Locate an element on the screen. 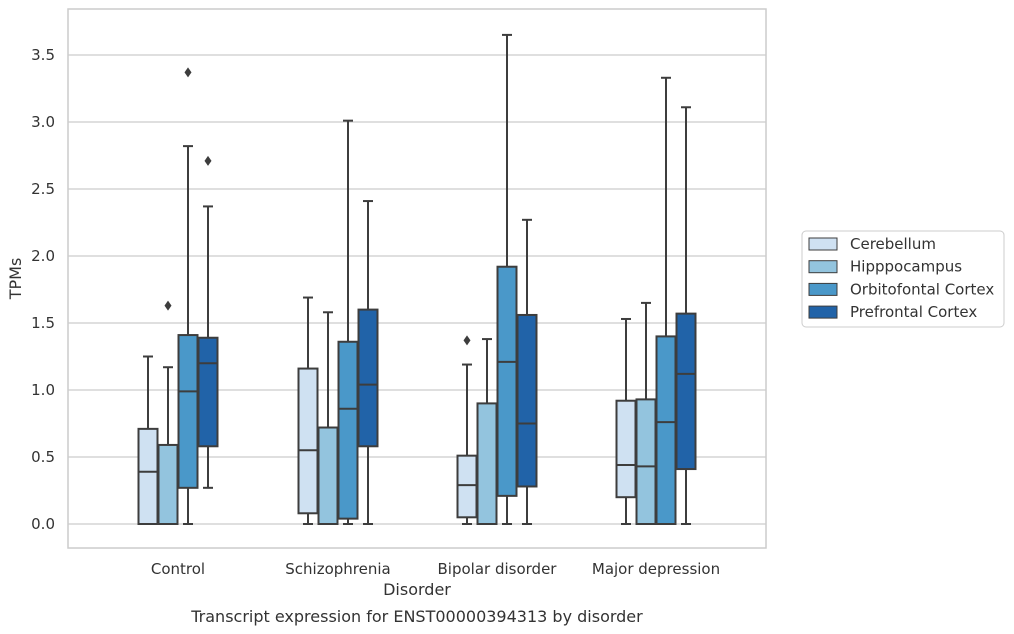  legend-frame is located at coordinates (903, 279).